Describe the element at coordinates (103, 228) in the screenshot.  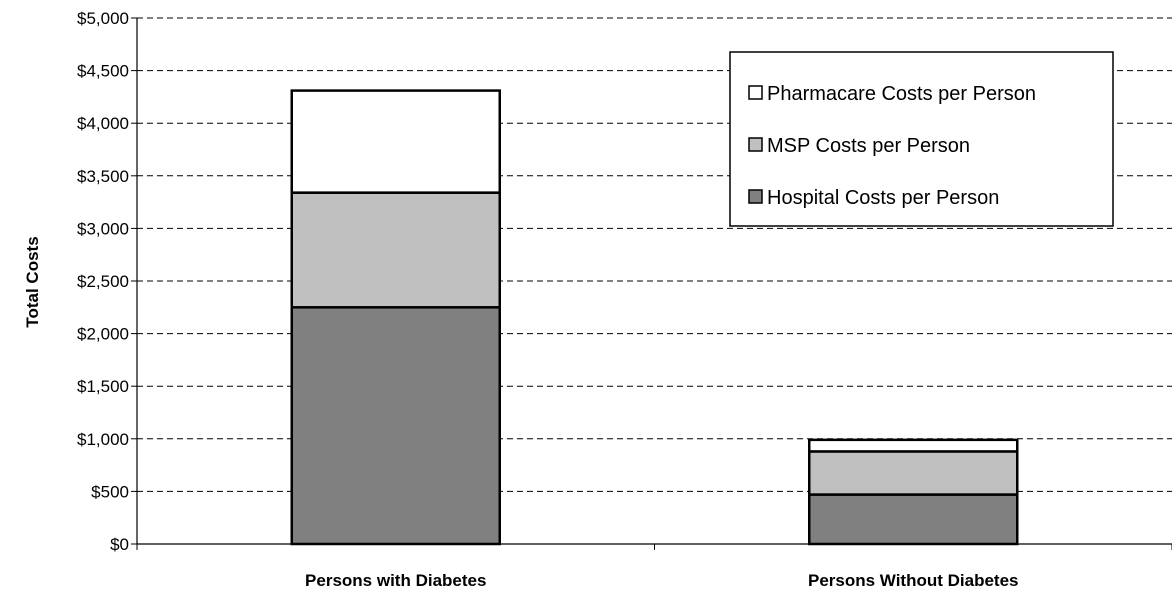
I see `y-tick-label: $3,000` at that location.